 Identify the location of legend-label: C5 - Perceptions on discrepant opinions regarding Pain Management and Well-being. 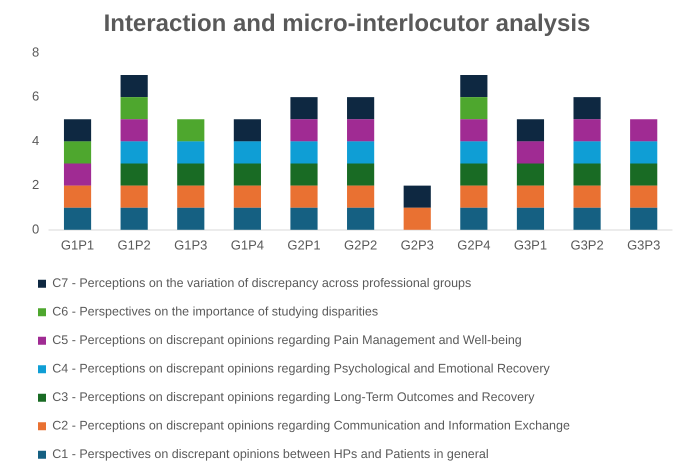
(287, 340).